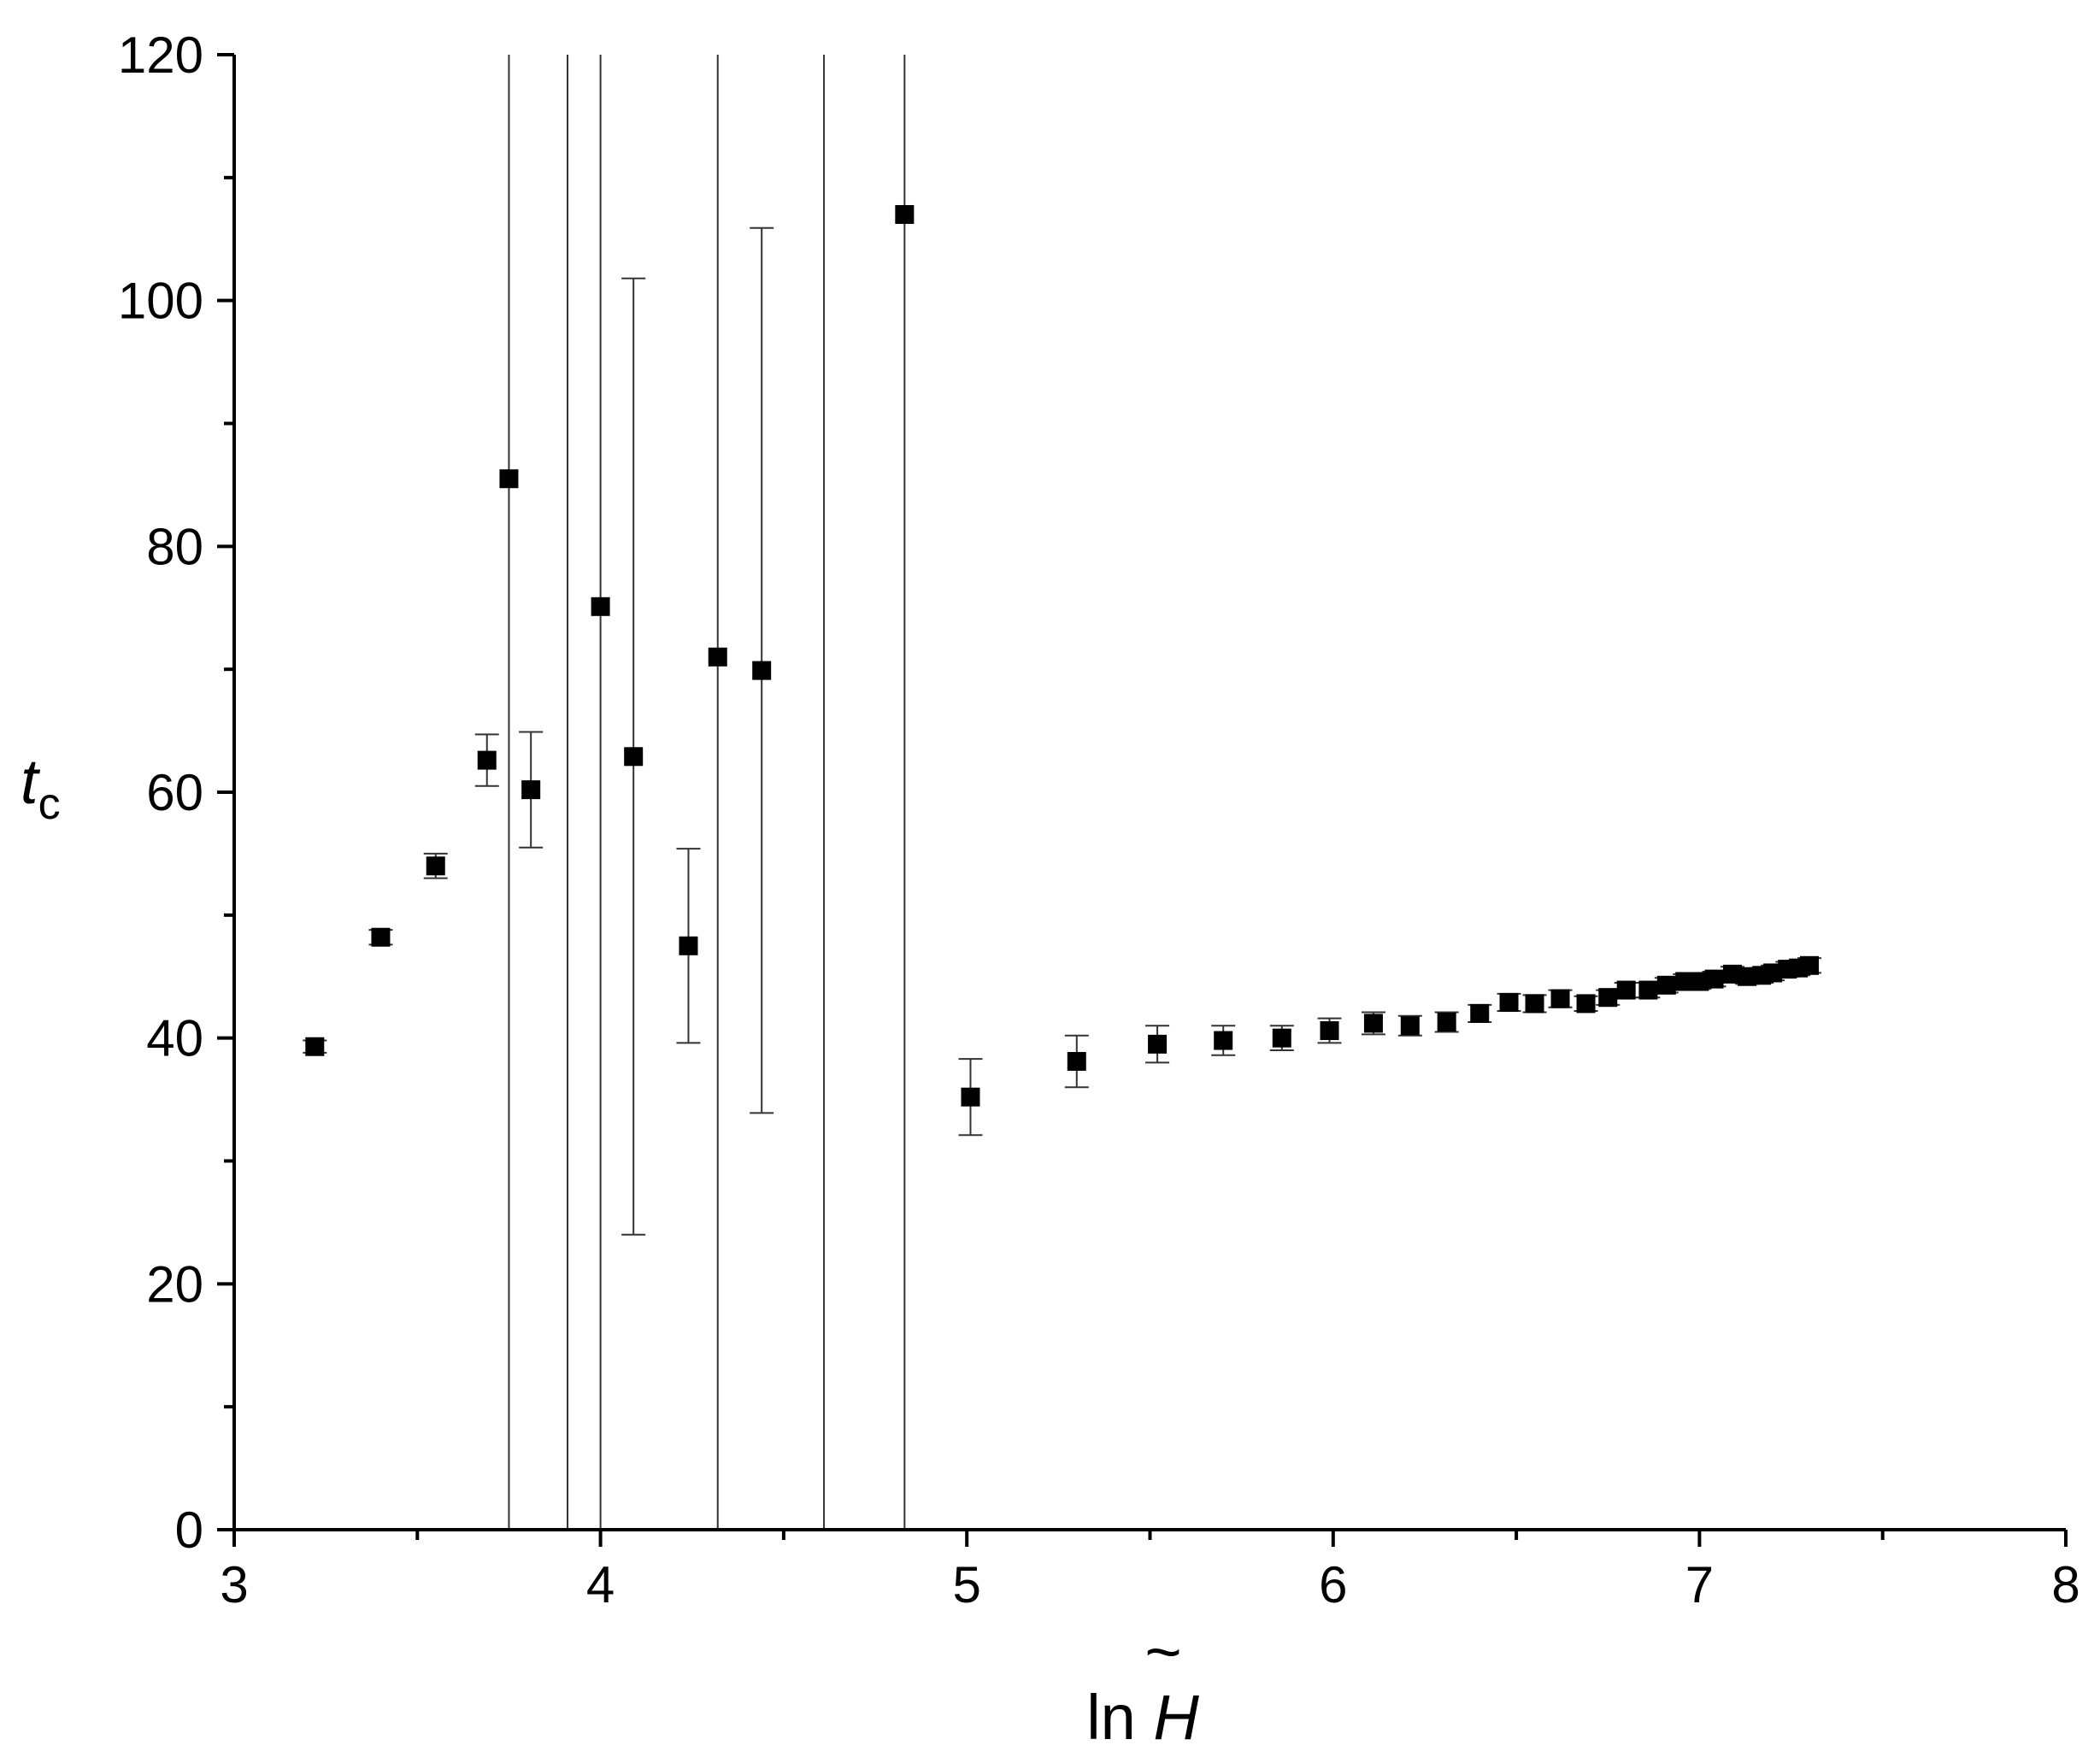 The width and height of the screenshot is (2100, 1763). I want to click on x-tick-label: 4, so click(600, 1584).